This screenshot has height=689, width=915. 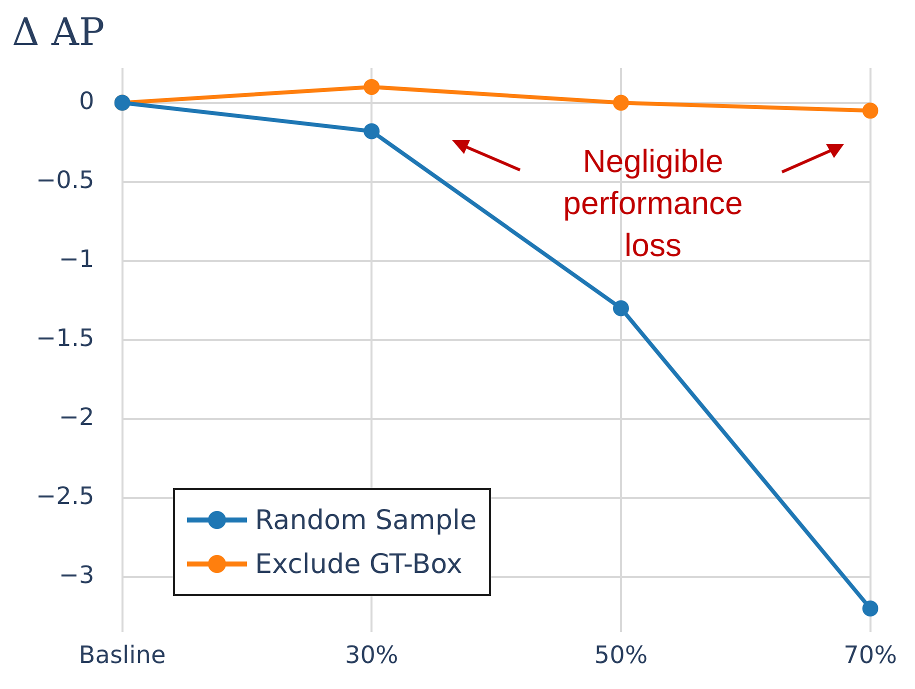 I want to click on chart-title: Δ AP, so click(x=58, y=32).